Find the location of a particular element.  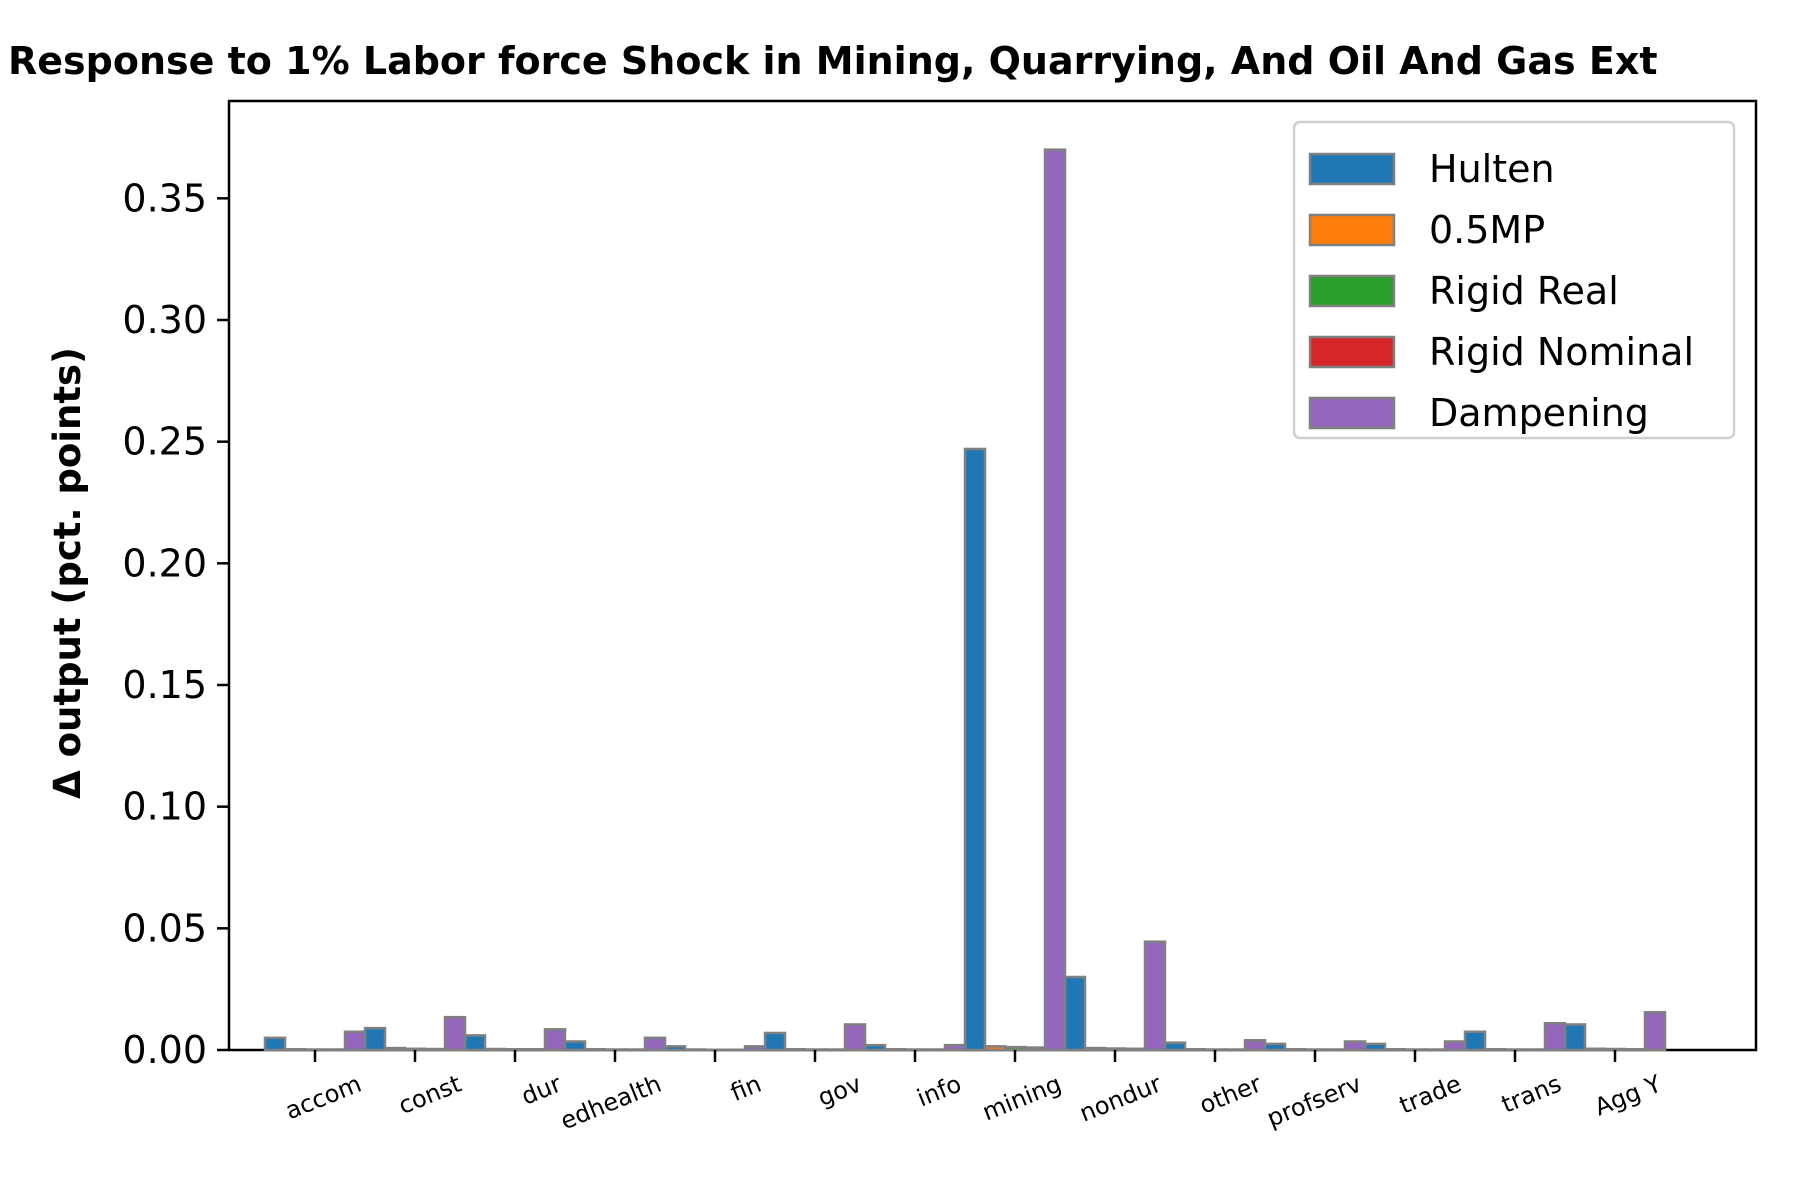

bar-rigid-nominal-edhealth is located at coordinates (635, 1050).